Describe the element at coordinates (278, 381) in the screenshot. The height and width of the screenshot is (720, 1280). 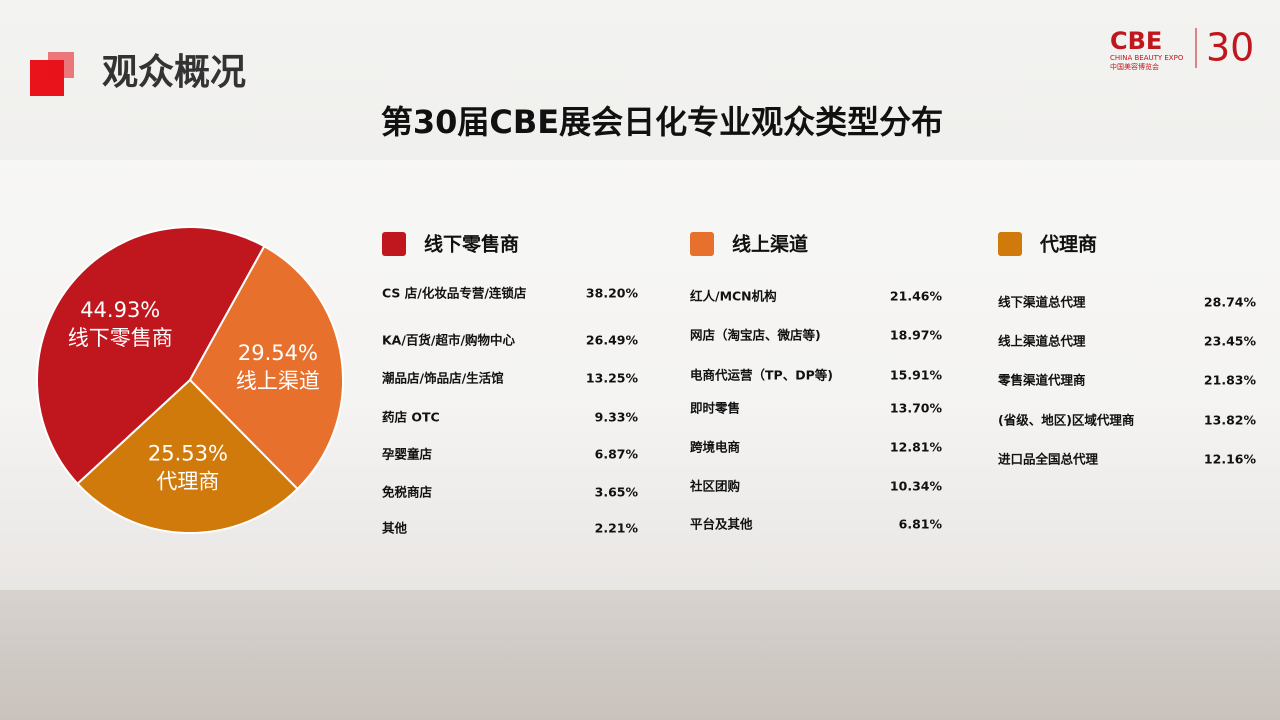
I see `slice-label: 线上渠道` at that location.